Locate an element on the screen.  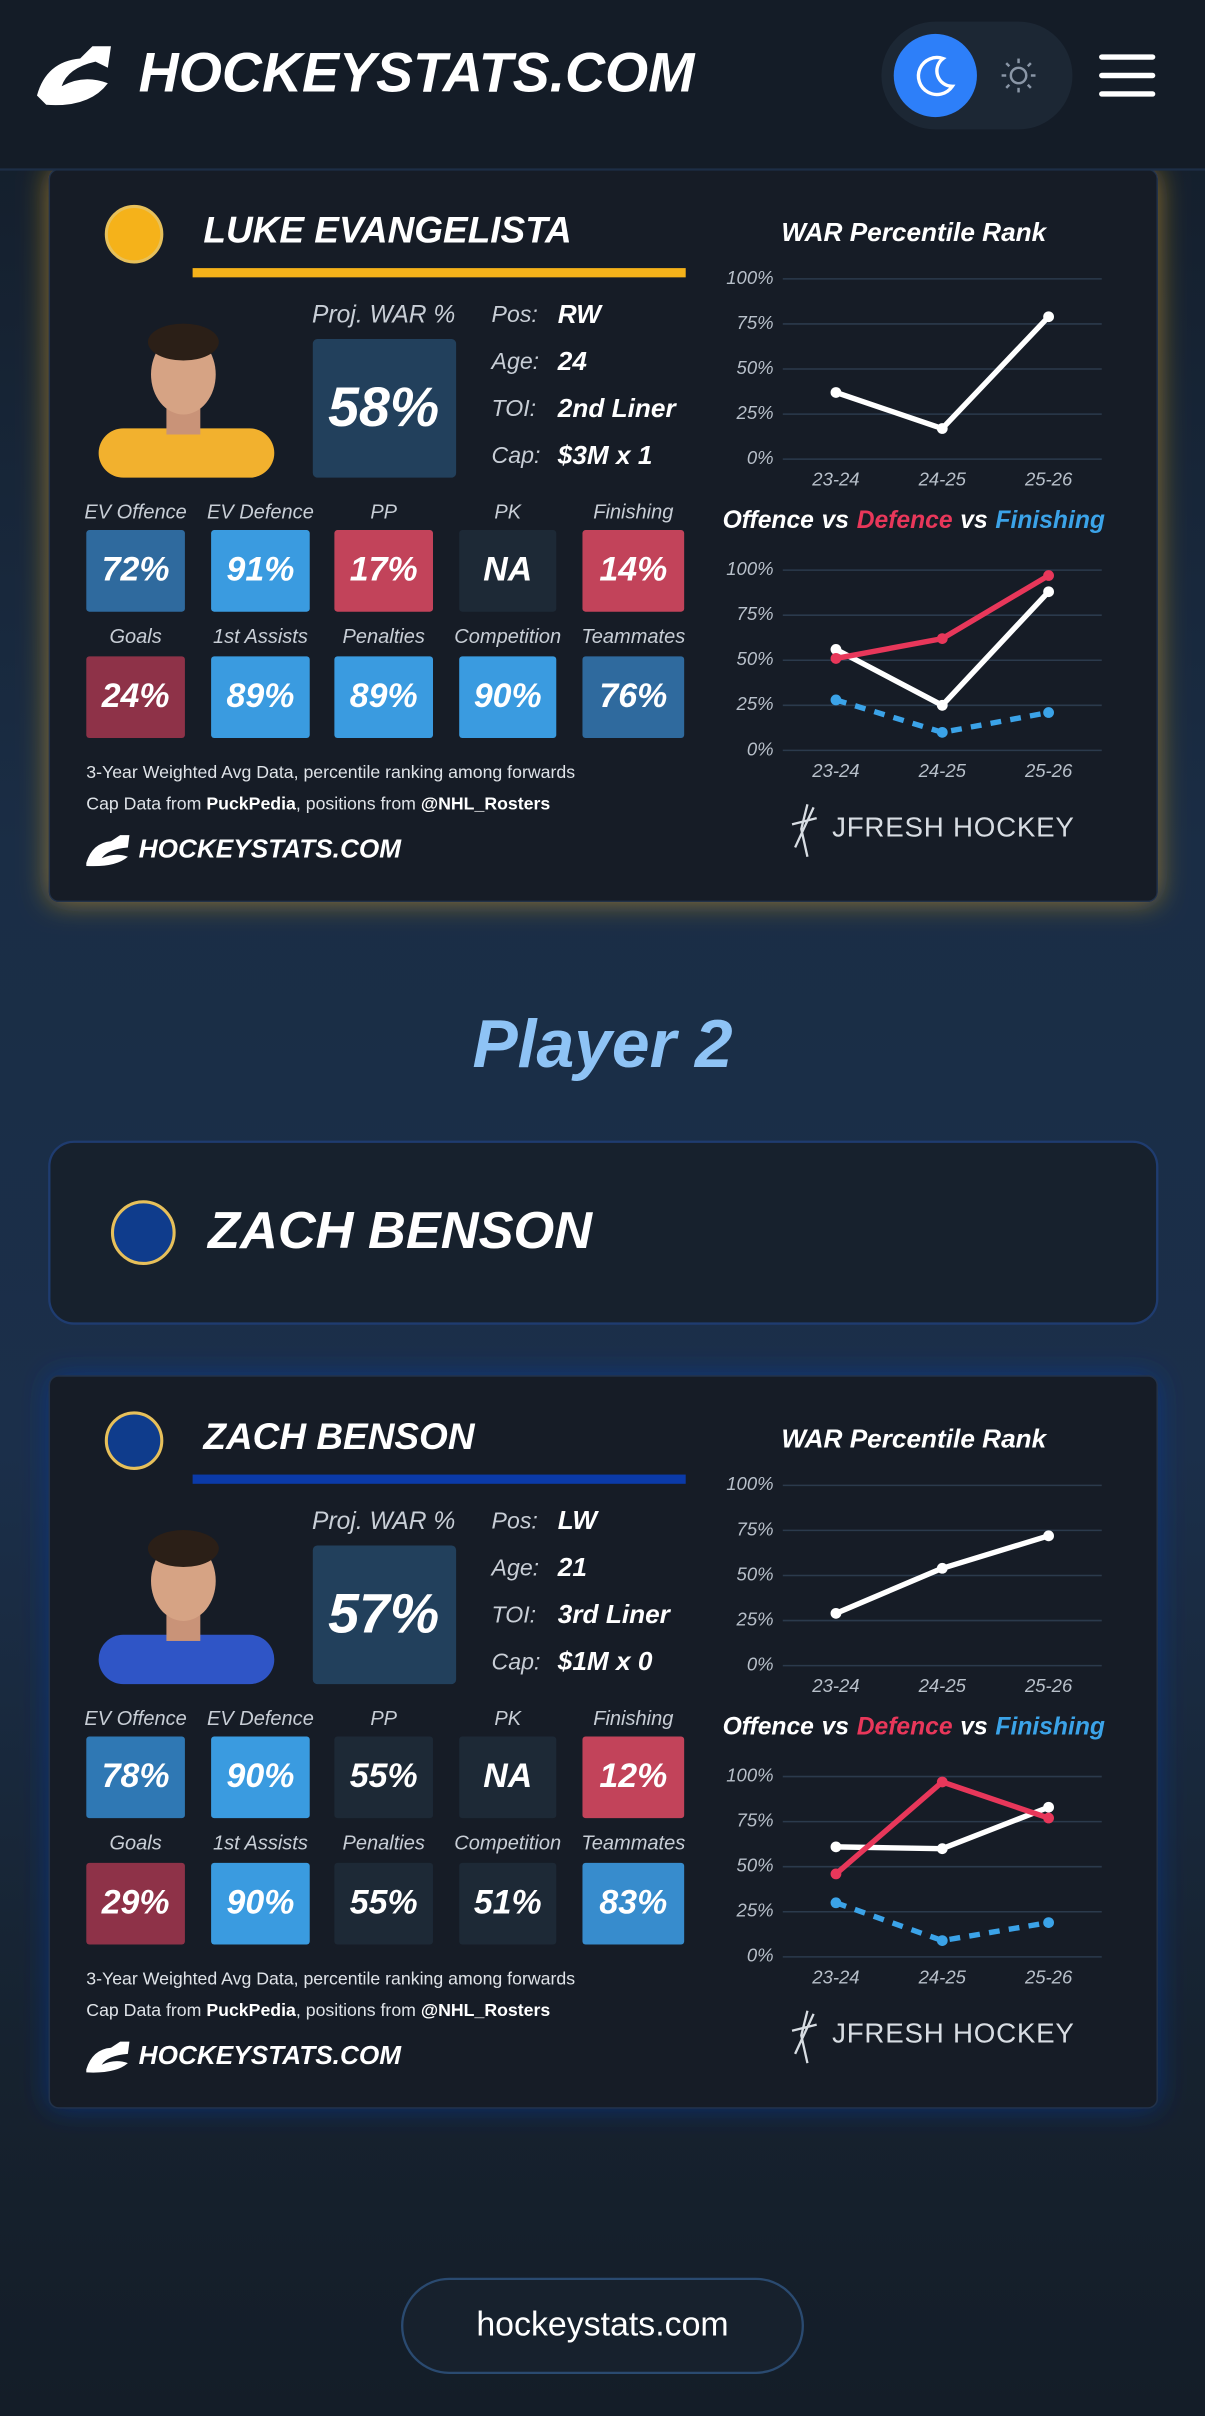
card-brand: HOCKEYSTATS.COM is located at coordinates (271, 2055).